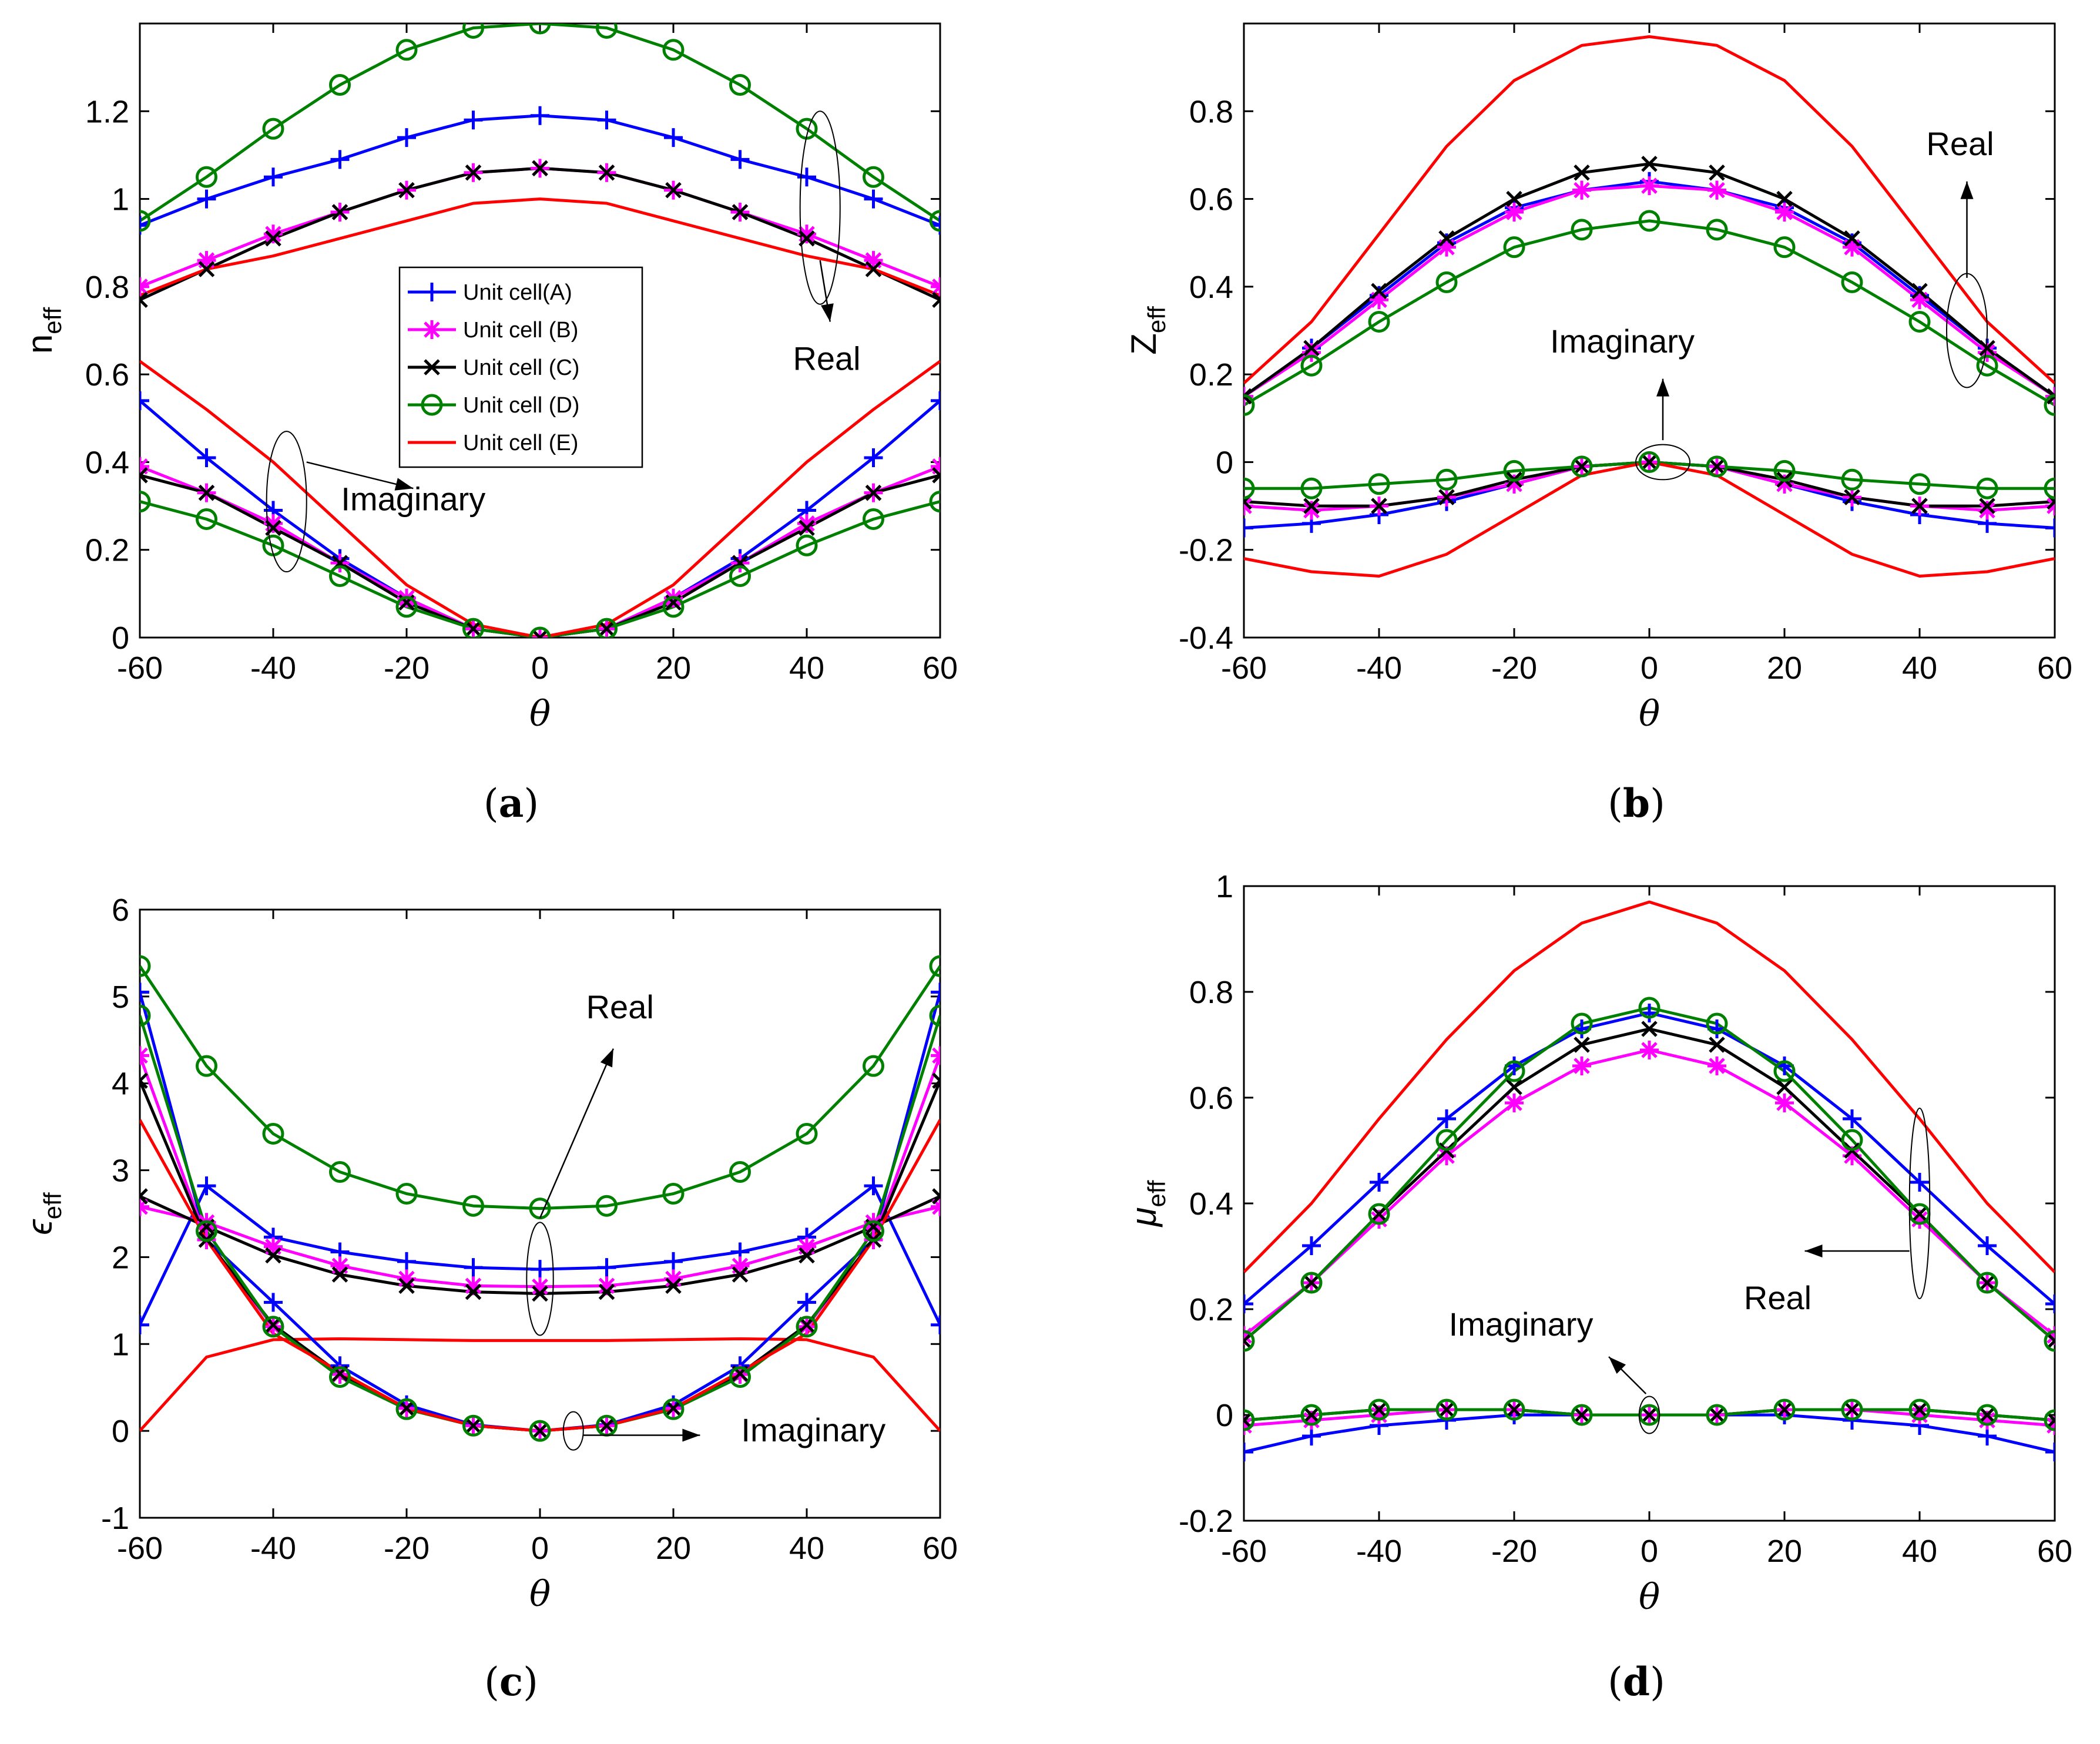 Image resolution: width=2100 pixels, height=1744 pixels. Describe the element at coordinates (540, 1548) in the screenshot. I see `x-tick-label: 0` at that location.